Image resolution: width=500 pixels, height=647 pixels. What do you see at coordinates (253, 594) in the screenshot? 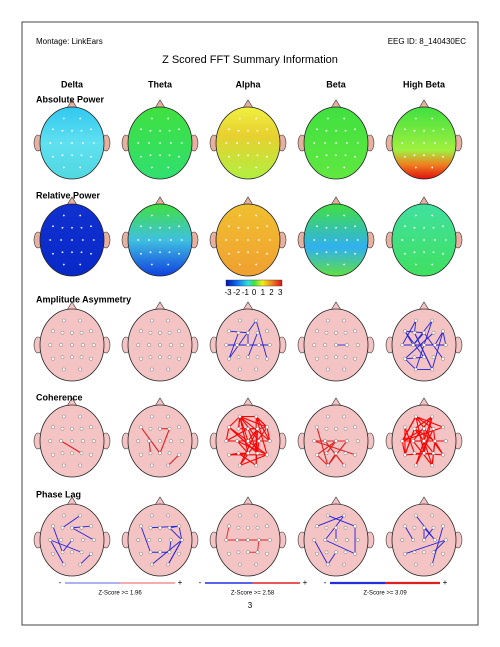
I see `legend-label: Z-Score >= 2.58` at bounding box center [253, 594].